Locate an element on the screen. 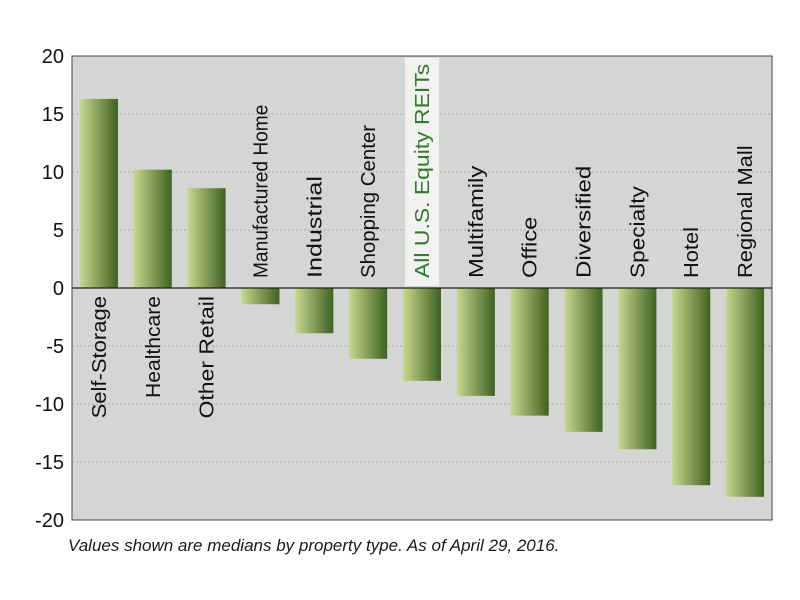 Image resolution: width=800 pixels, height=600 pixels. category-label: Multifamily is located at coordinates (477, 222).